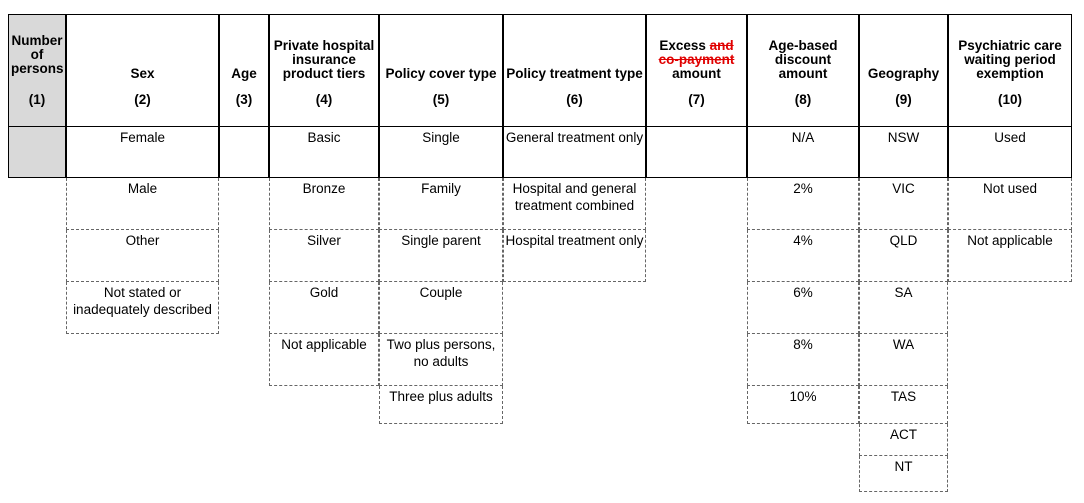 The width and height of the screenshot is (1084, 503). I want to click on header-number: (6), so click(574, 99).